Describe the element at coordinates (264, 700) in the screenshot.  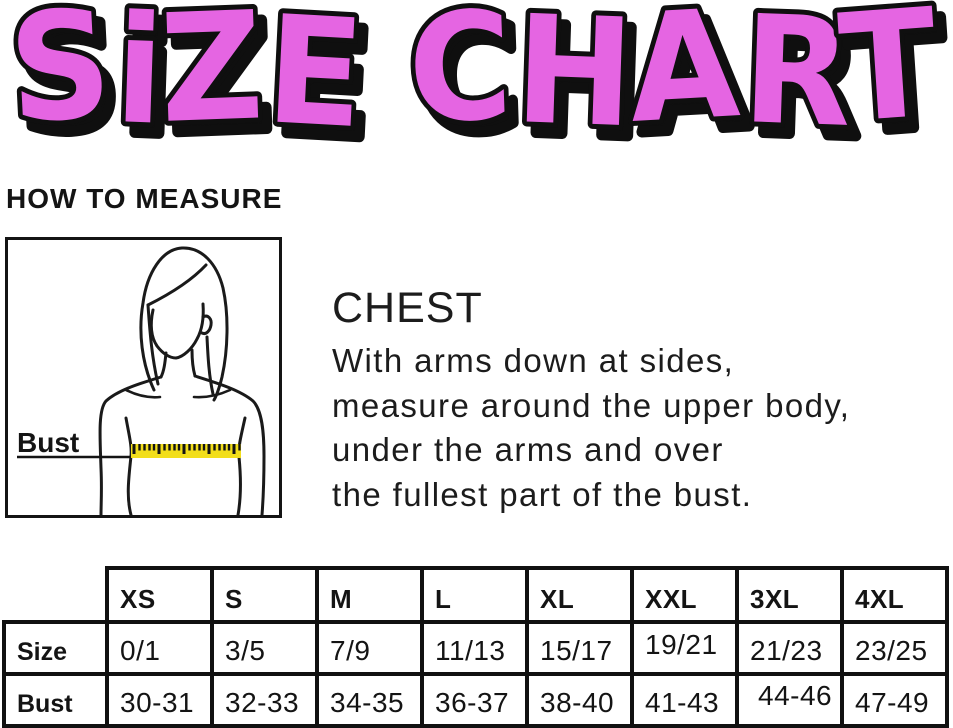
I see `table-cell: 32-33` at that location.